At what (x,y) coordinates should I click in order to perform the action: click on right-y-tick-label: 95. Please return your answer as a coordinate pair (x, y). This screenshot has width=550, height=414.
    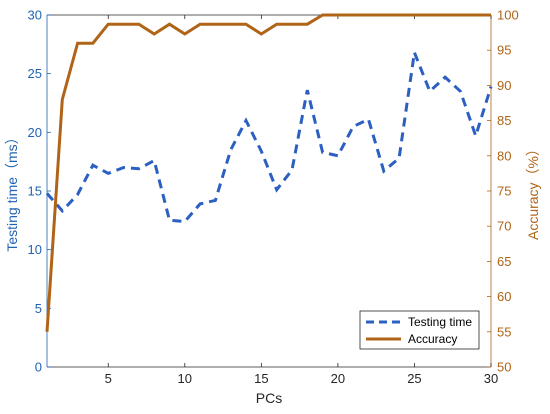
    Looking at the image, I should click on (504, 50).